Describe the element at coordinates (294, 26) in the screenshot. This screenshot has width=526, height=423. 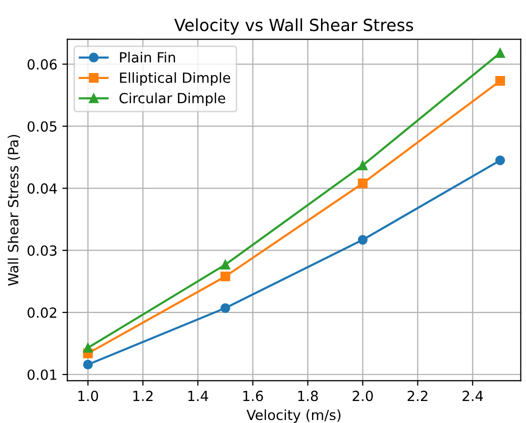
I see `chart-title: Velocity vs Wall Shear Stress` at that location.